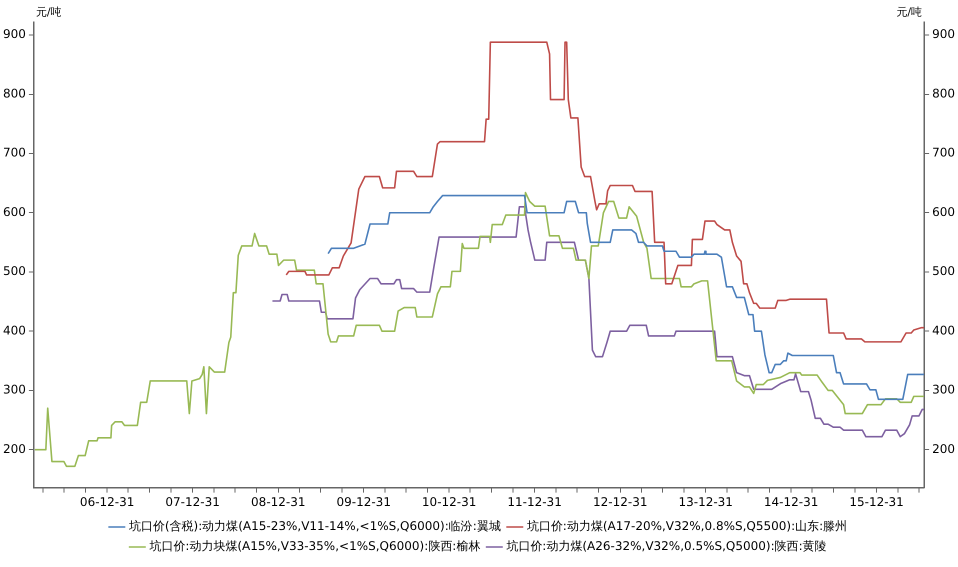 The image size is (958, 567). I want to click on y-tick-label: 700, so click(14, 153).